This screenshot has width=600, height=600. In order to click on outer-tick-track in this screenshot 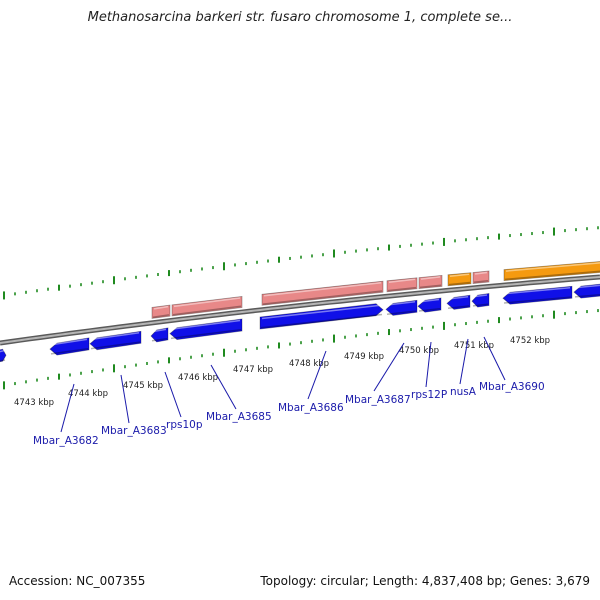, I will do `click(301, 263)`.